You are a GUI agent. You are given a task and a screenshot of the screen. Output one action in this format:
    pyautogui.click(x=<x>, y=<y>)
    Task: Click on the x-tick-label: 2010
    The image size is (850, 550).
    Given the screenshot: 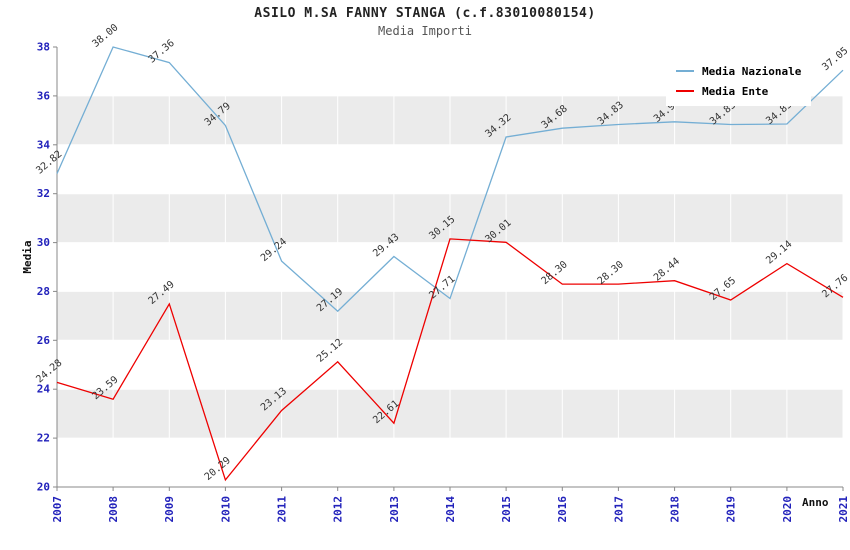 What is the action you would take?
    pyautogui.click(x=225, y=509)
    